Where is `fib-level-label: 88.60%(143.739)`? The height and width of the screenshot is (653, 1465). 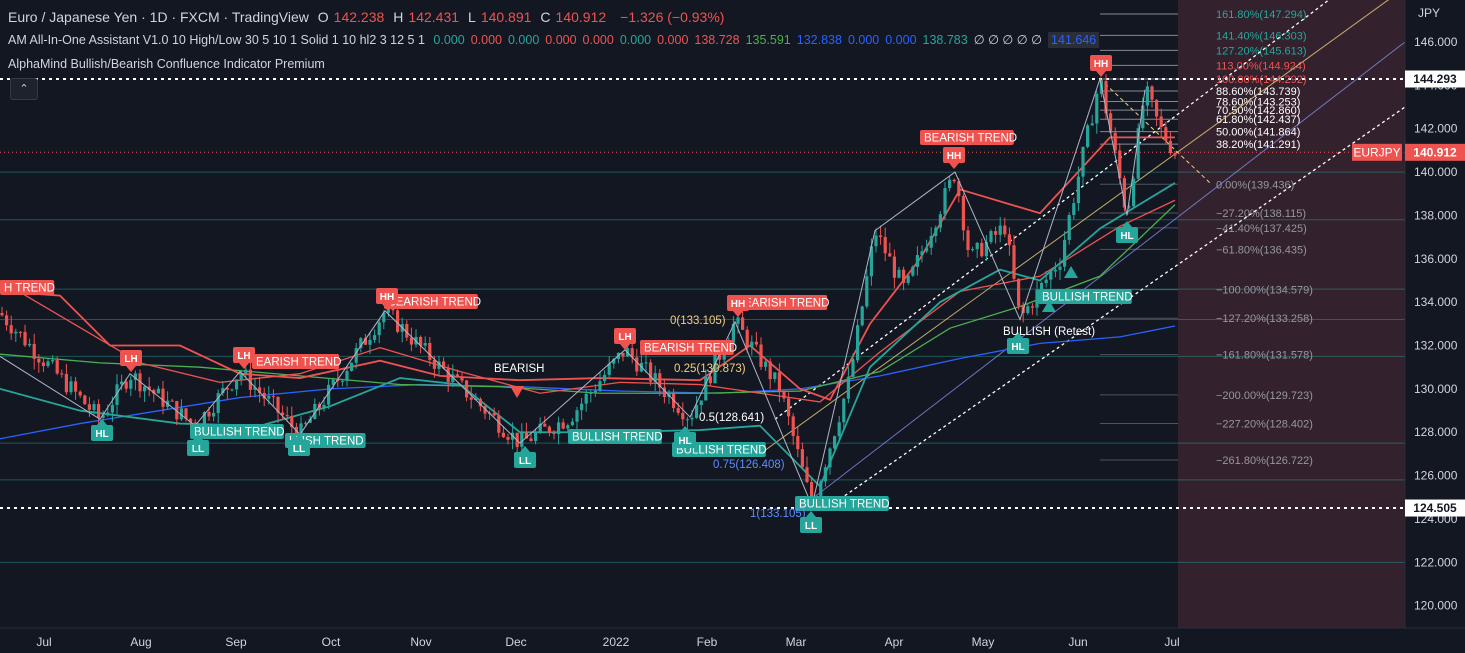 fib-level-label: 88.60%(143.739) is located at coordinates (1258, 92).